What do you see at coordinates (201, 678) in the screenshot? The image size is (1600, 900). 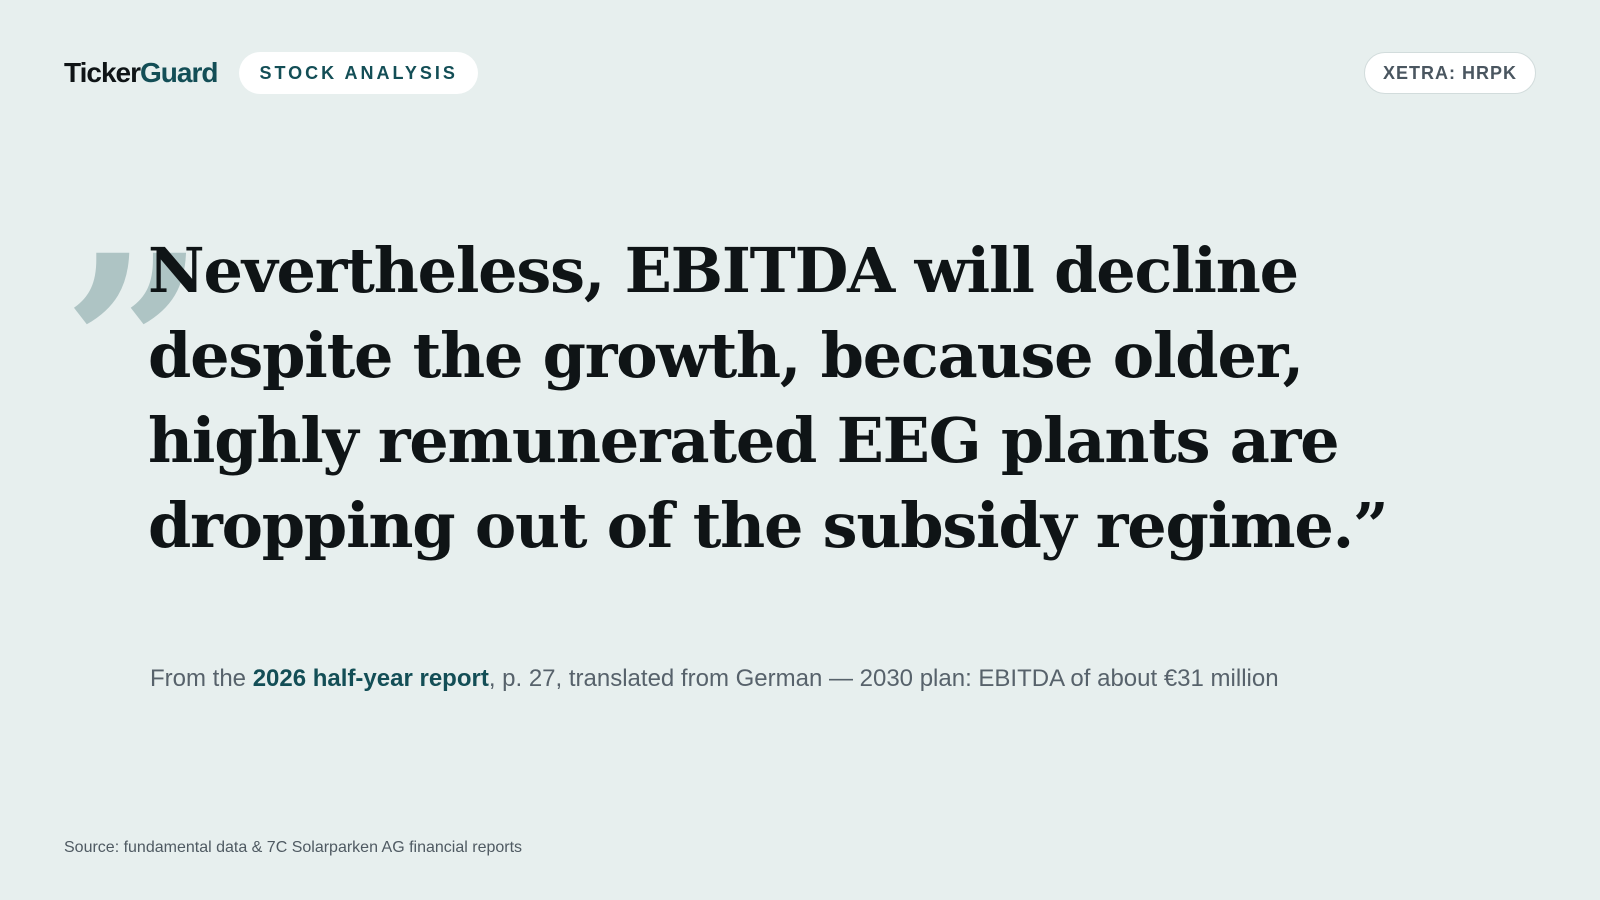 I see `citation-prefix: From the` at bounding box center [201, 678].